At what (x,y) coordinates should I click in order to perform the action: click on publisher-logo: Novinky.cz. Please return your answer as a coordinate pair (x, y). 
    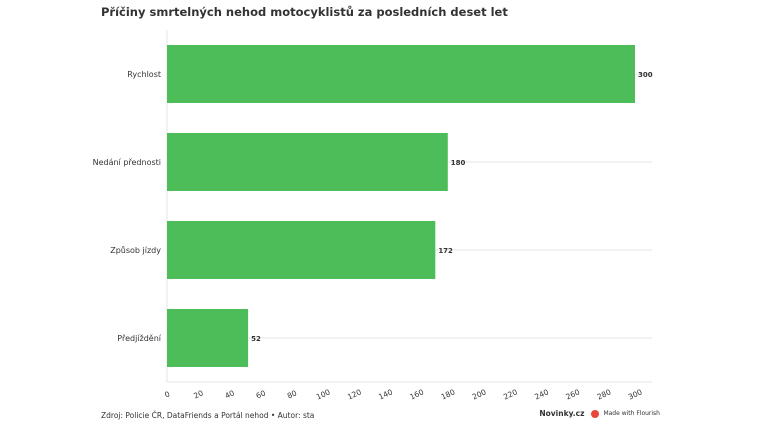
    Looking at the image, I should click on (562, 413).